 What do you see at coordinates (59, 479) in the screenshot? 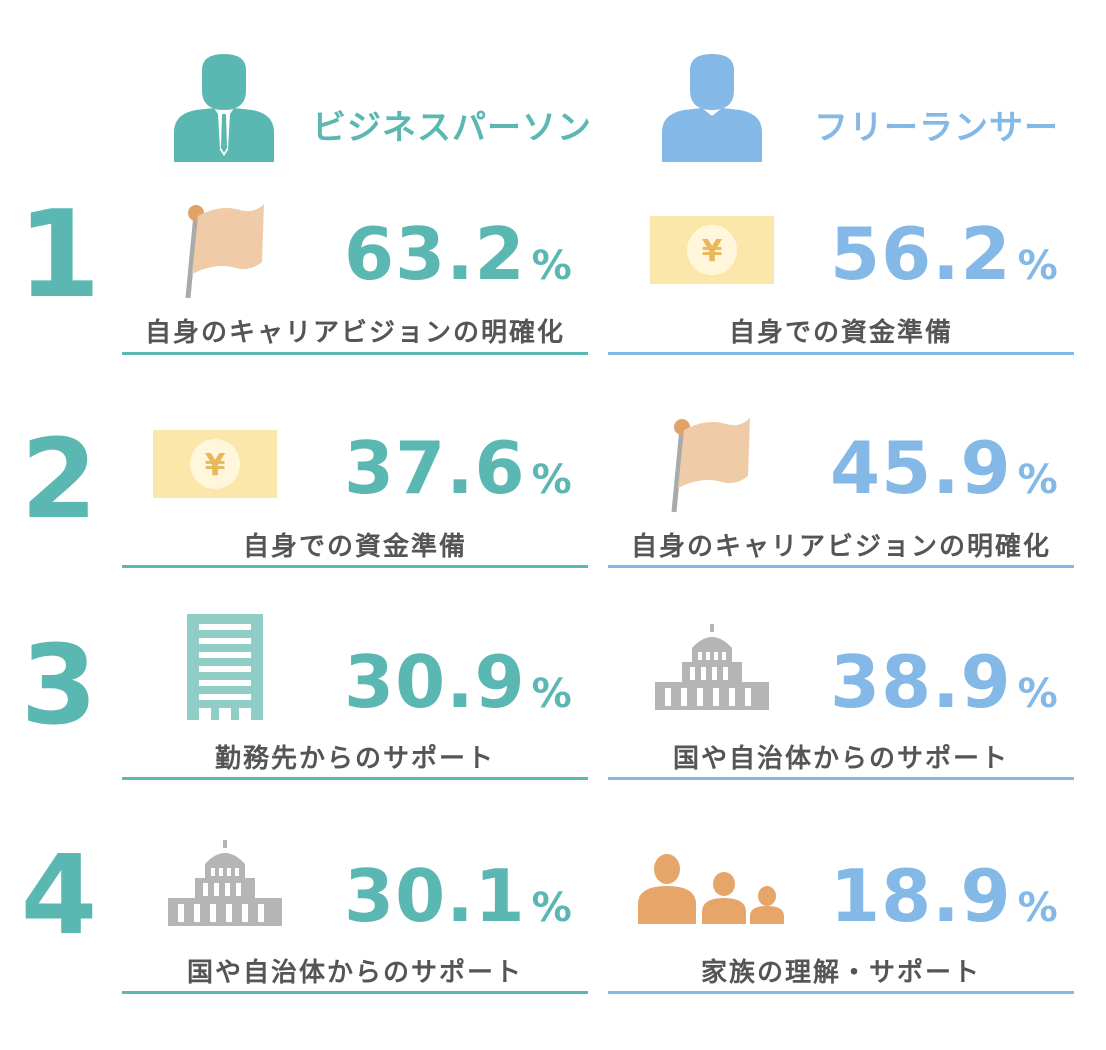
I see `rank-2: 2` at bounding box center [59, 479].